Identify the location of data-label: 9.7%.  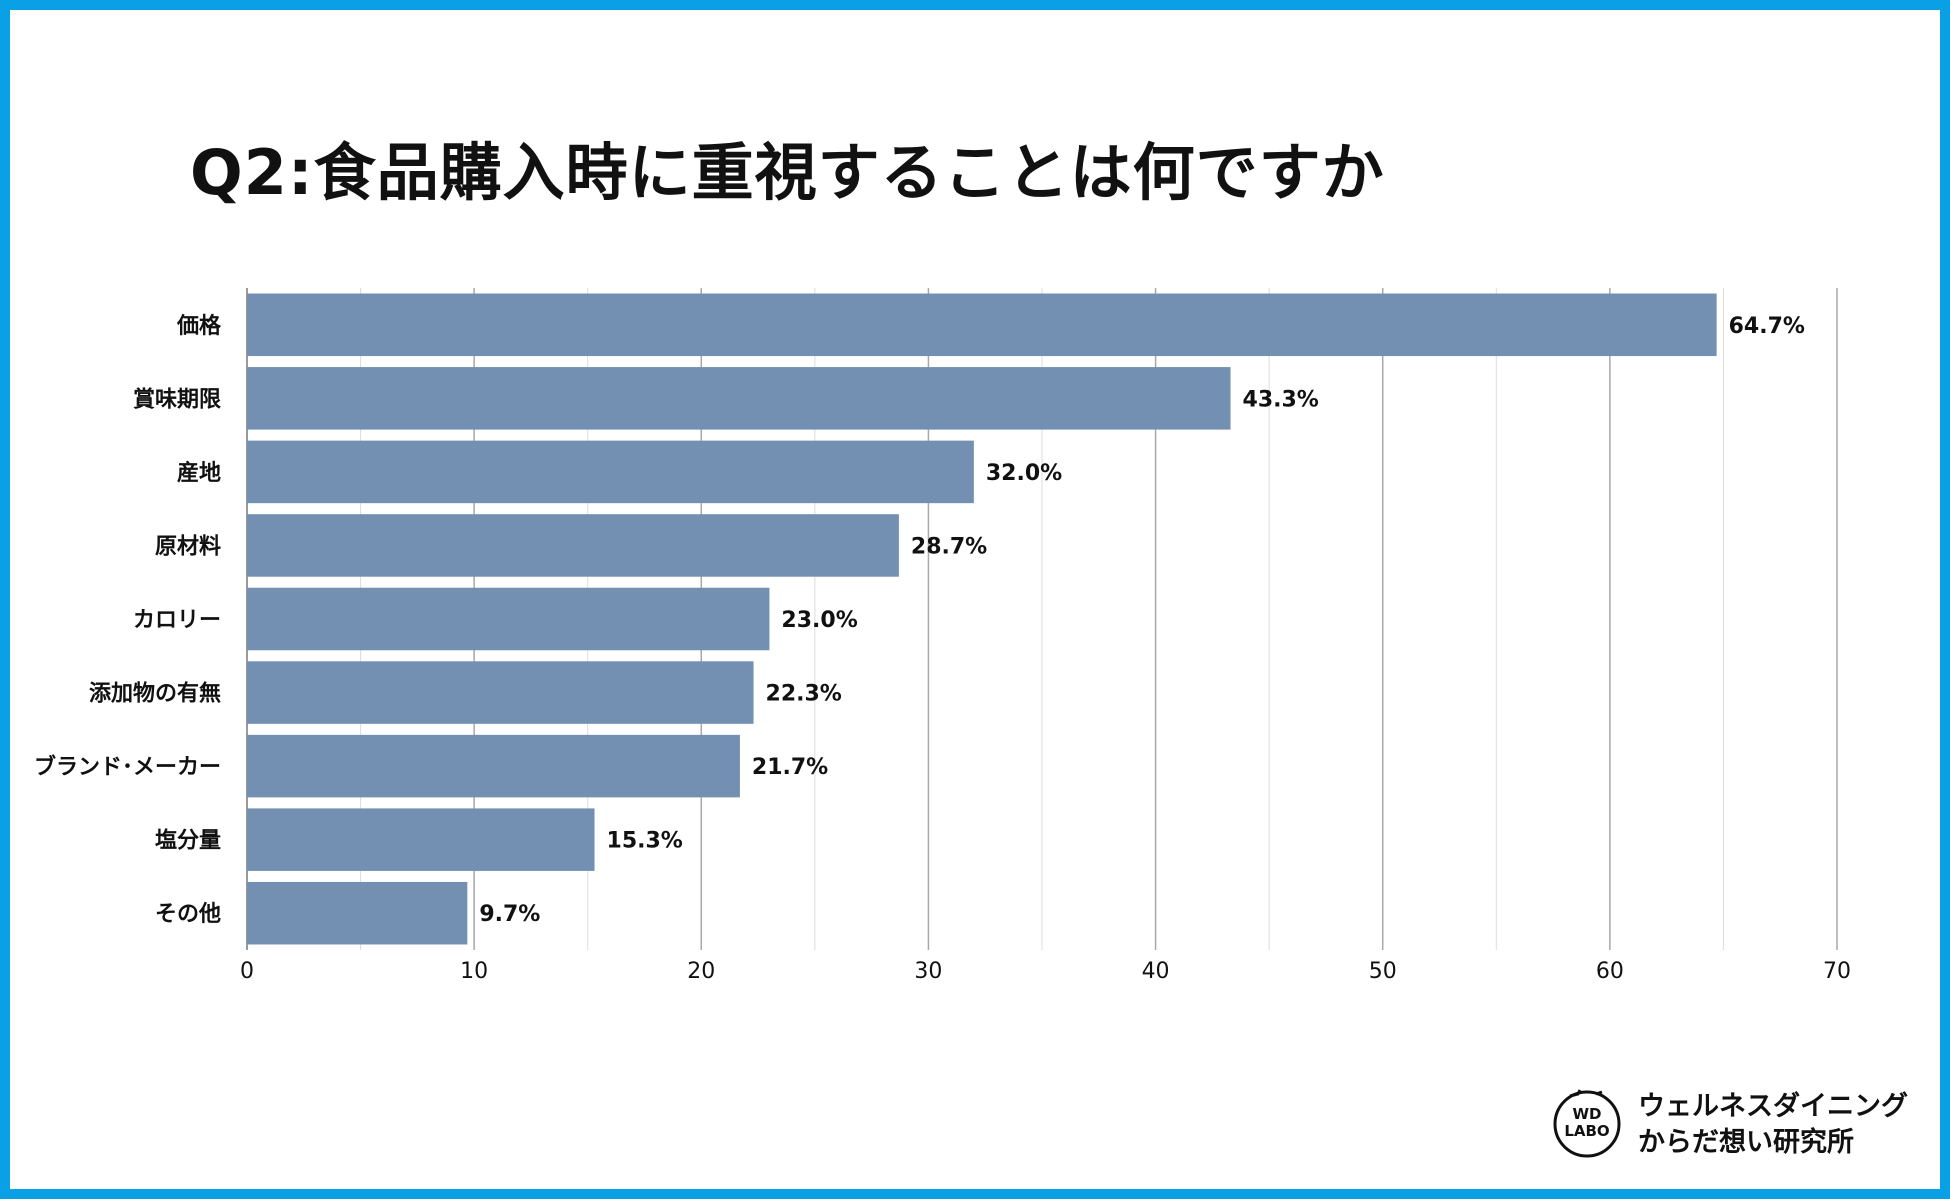
(509, 914).